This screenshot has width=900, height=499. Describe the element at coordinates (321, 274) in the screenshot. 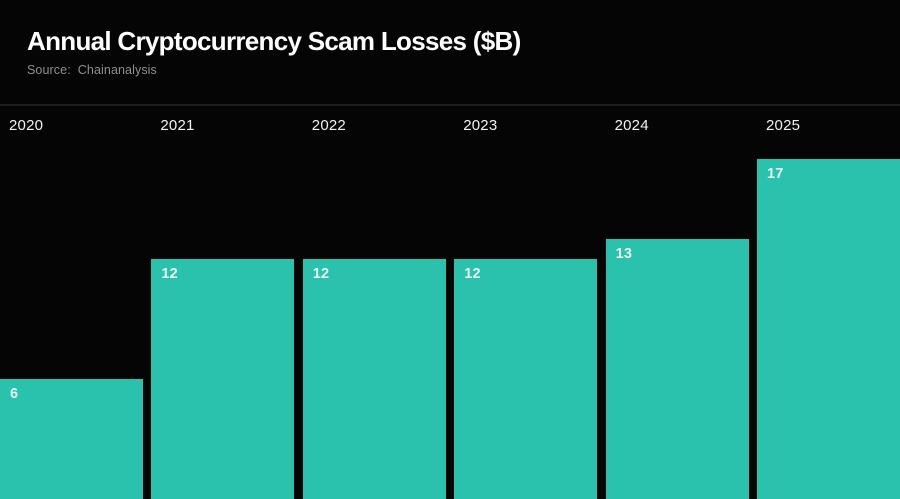

I see `bar-value-2022: 12` at that location.